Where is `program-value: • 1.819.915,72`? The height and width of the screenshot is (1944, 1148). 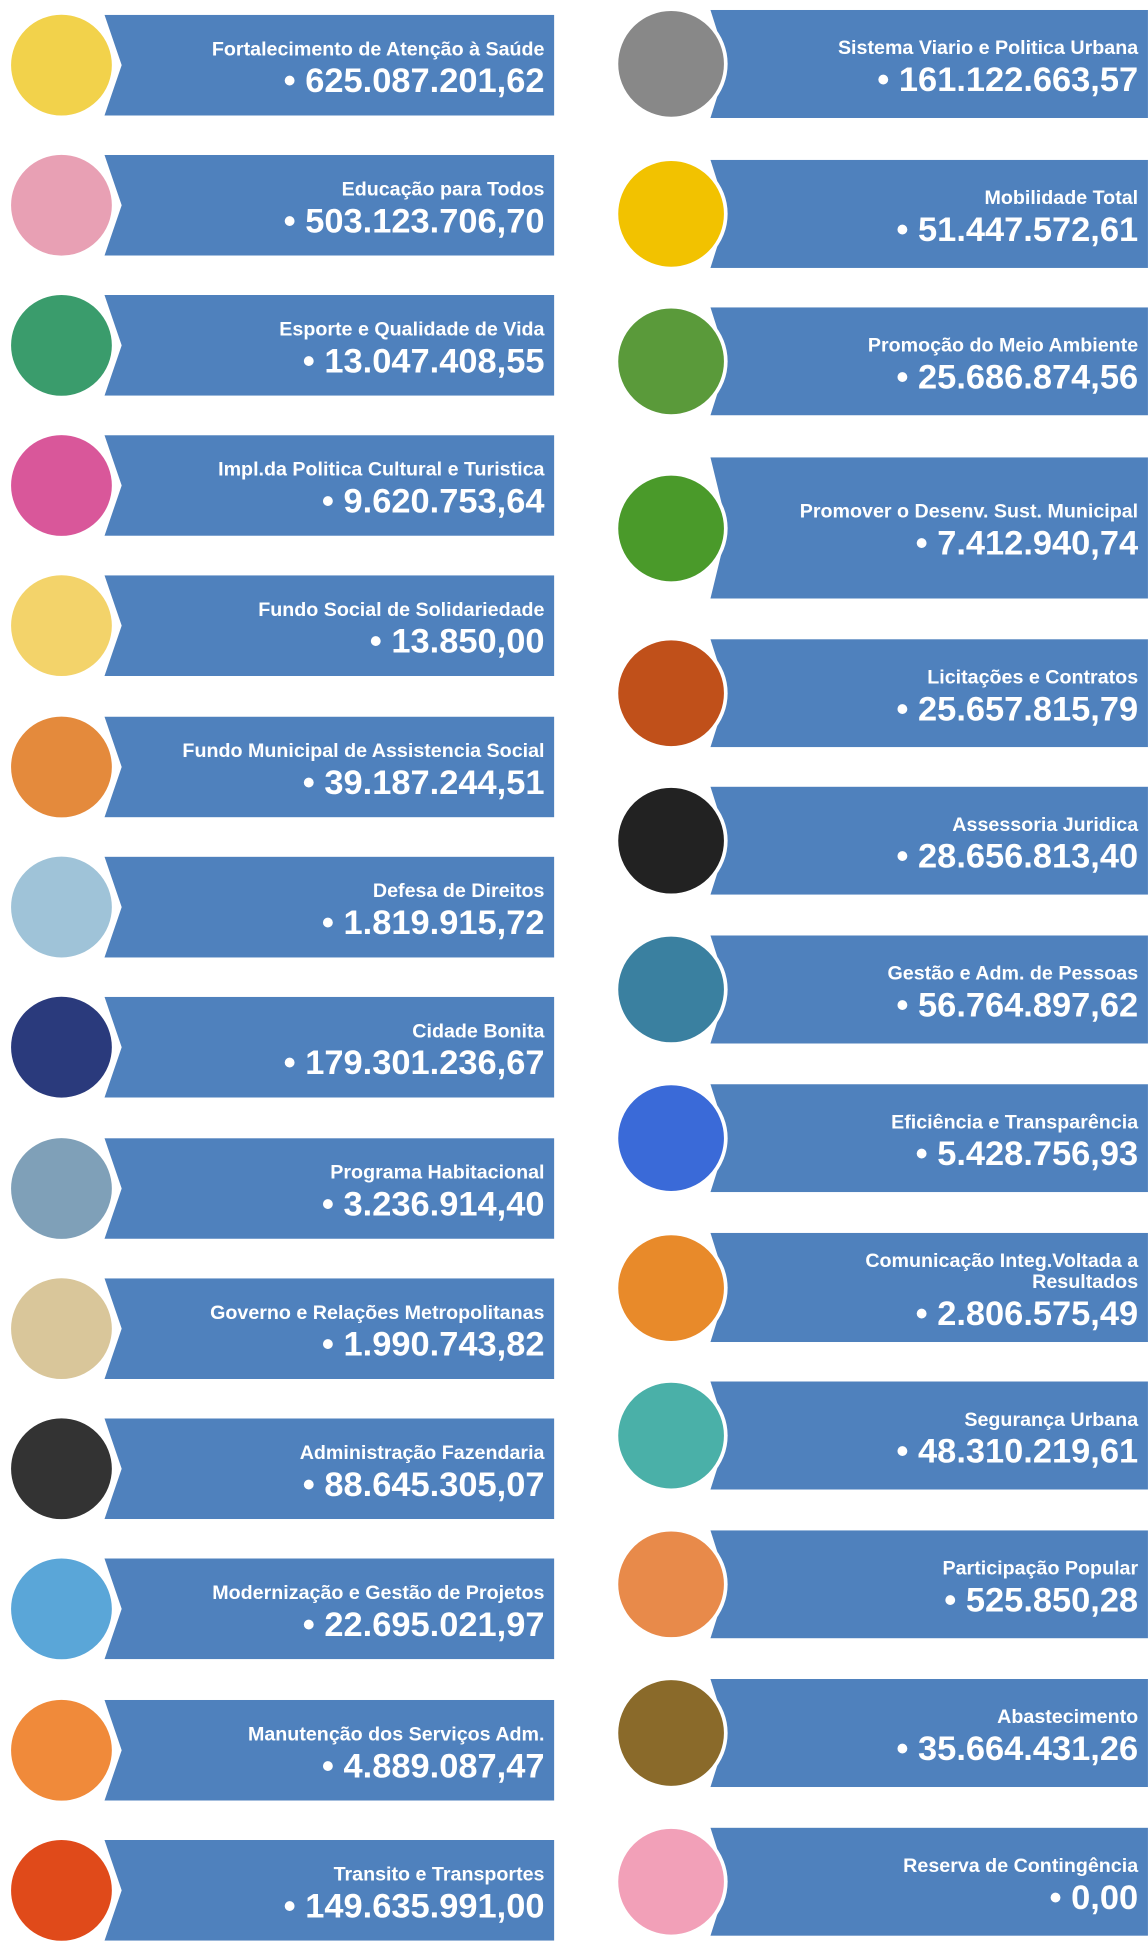
program-value: • 1.819.915,72 is located at coordinates (433, 921).